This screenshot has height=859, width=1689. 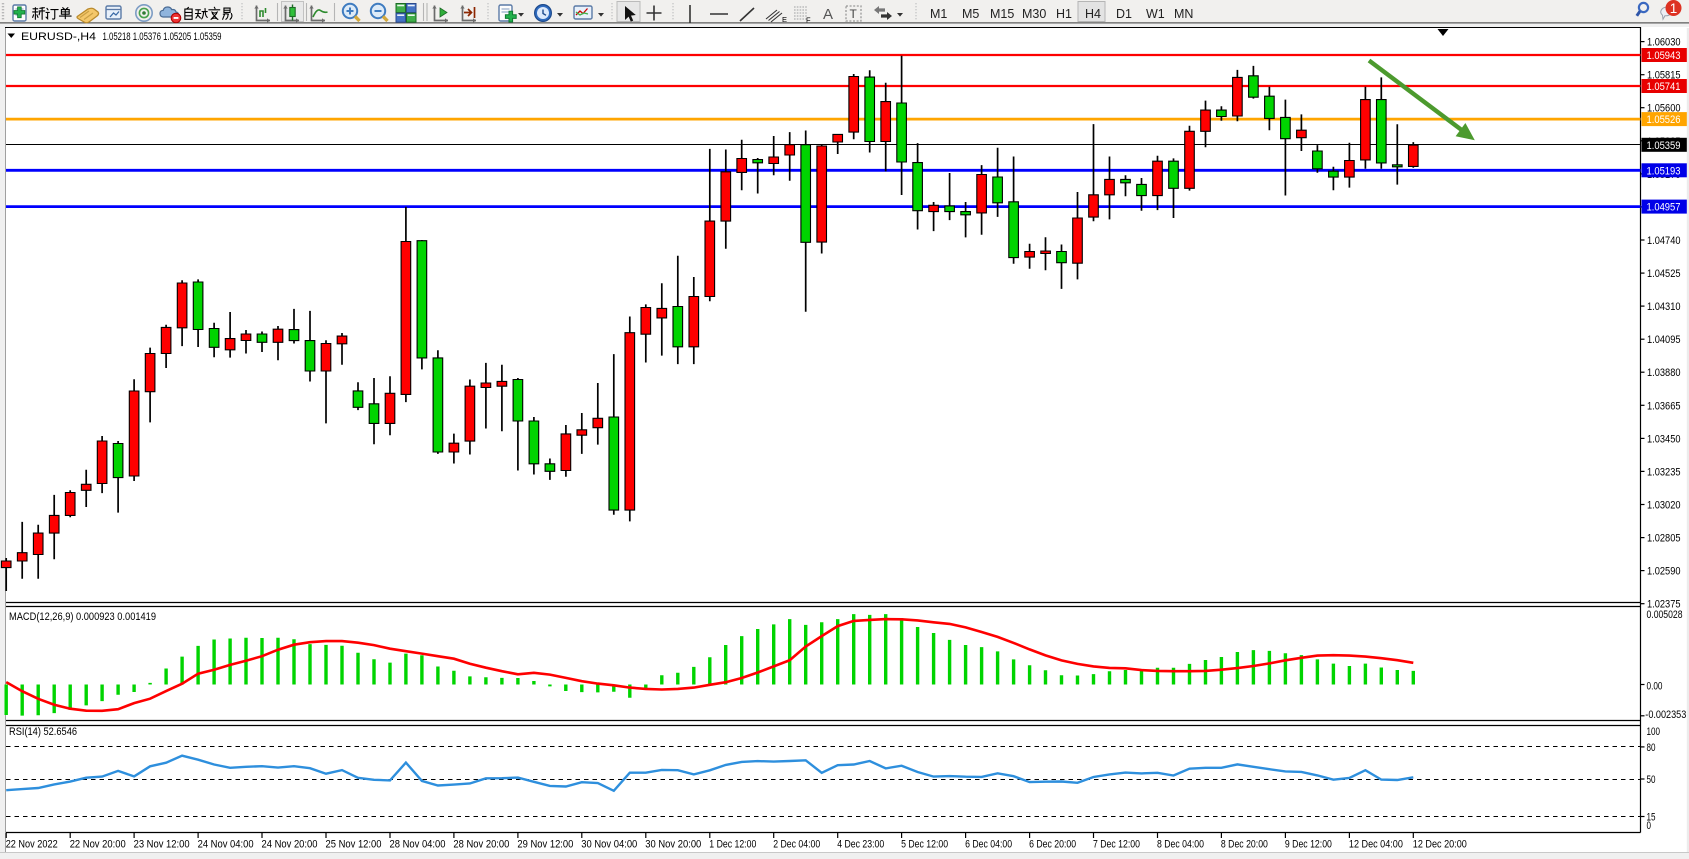 What do you see at coordinates (1655, 686) in the screenshot?
I see `svg-text: 0.00` at bounding box center [1655, 686].